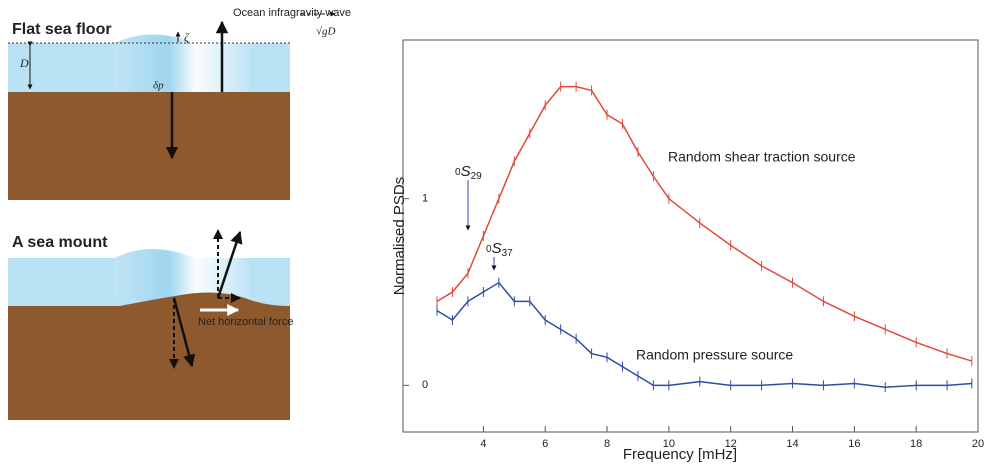 The width and height of the screenshot is (987, 468). What do you see at coordinates (854, 444) in the screenshot?
I see `x-tick-label: 16` at bounding box center [854, 444].